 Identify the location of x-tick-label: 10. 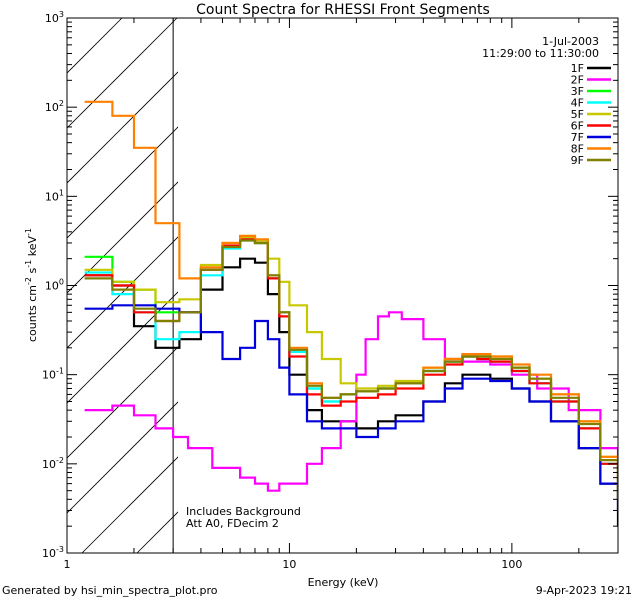
(289, 564).